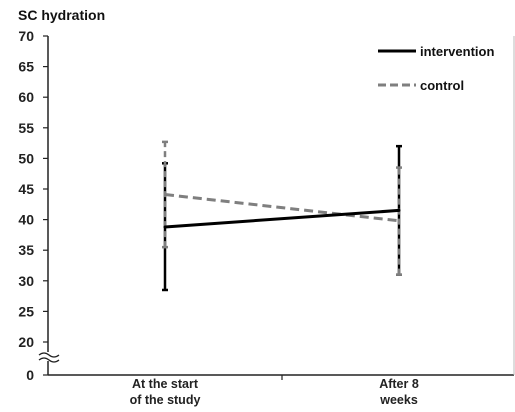 This screenshot has width=515, height=412. I want to click on axis-break-mask, so click(48, 356).